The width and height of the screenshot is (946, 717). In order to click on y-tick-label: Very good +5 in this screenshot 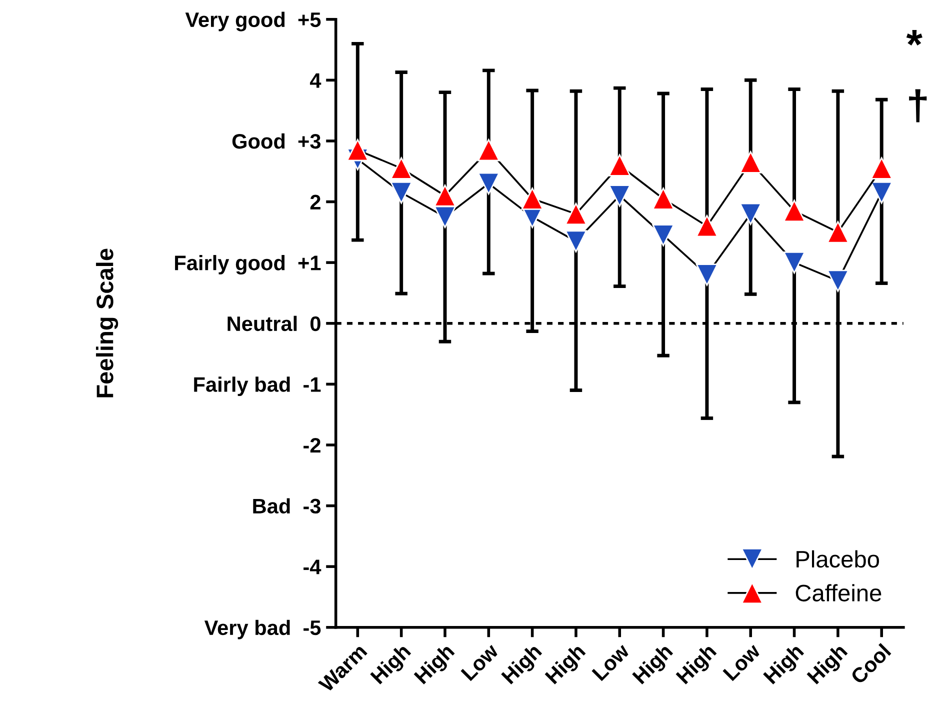, I will do `click(253, 22)`.